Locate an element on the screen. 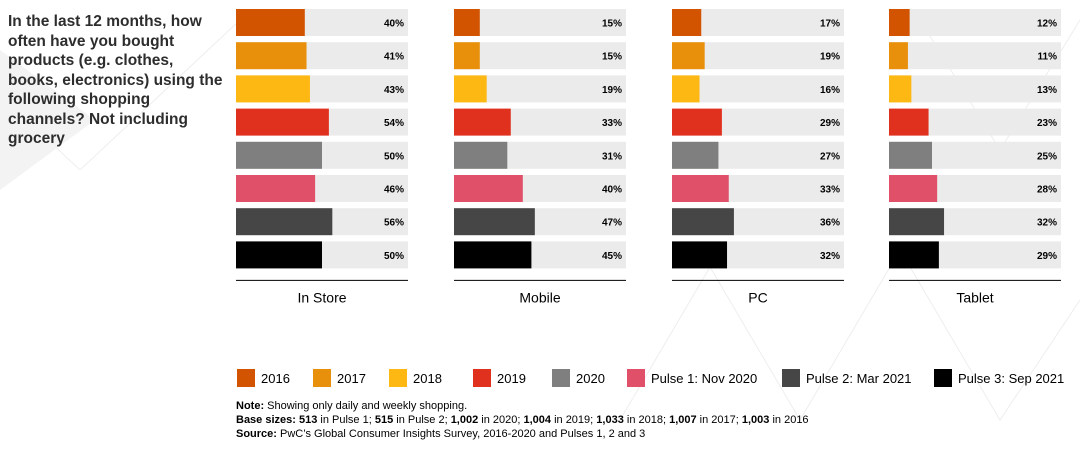 Image resolution: width=1080 pixels, height=475 pixels. data-label: 11% is located at coordinates (1048, 57).